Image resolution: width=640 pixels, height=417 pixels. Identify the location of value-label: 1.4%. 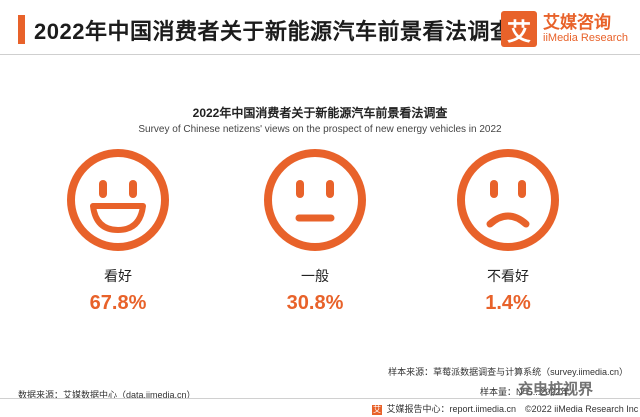
(508, 303).